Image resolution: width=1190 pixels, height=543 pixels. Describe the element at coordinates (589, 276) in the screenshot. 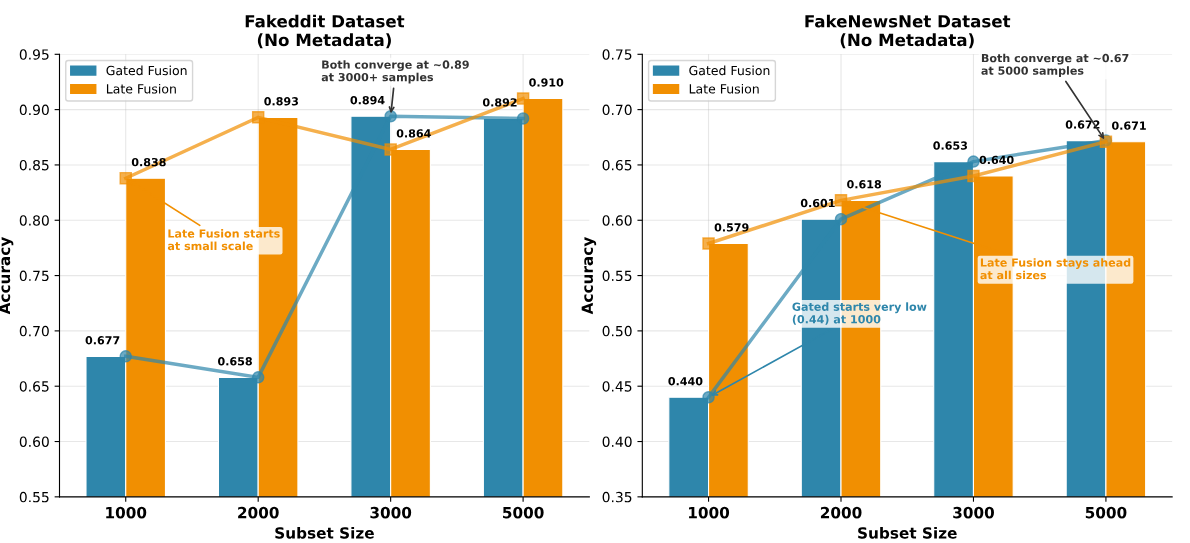

I see `y-axis-title: Accuracy` at that location.